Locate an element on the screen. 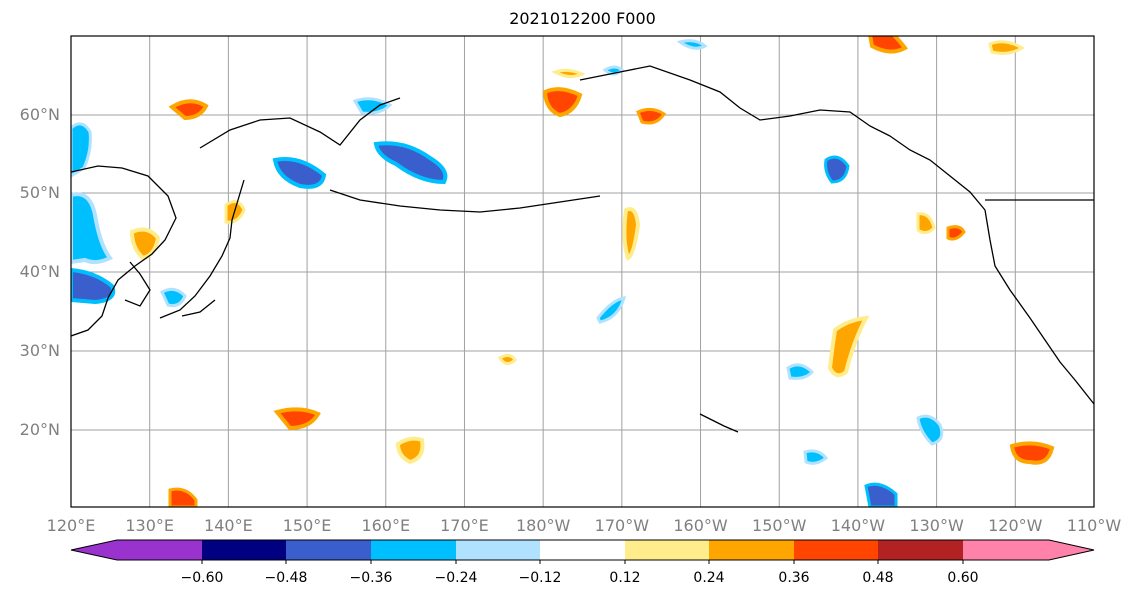 The height and width of the screenshot is (599, 1139). colorbar-outline is located at coordinates (582, 550).